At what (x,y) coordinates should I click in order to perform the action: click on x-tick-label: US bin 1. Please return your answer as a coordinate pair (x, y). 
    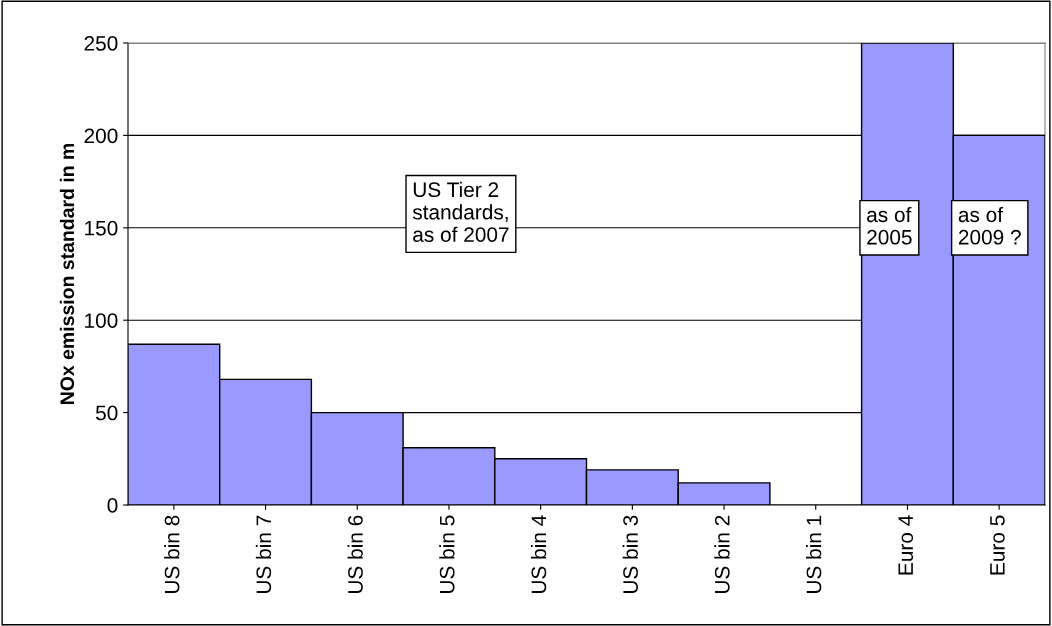
    Looking at the image, I should click on (814, 554).